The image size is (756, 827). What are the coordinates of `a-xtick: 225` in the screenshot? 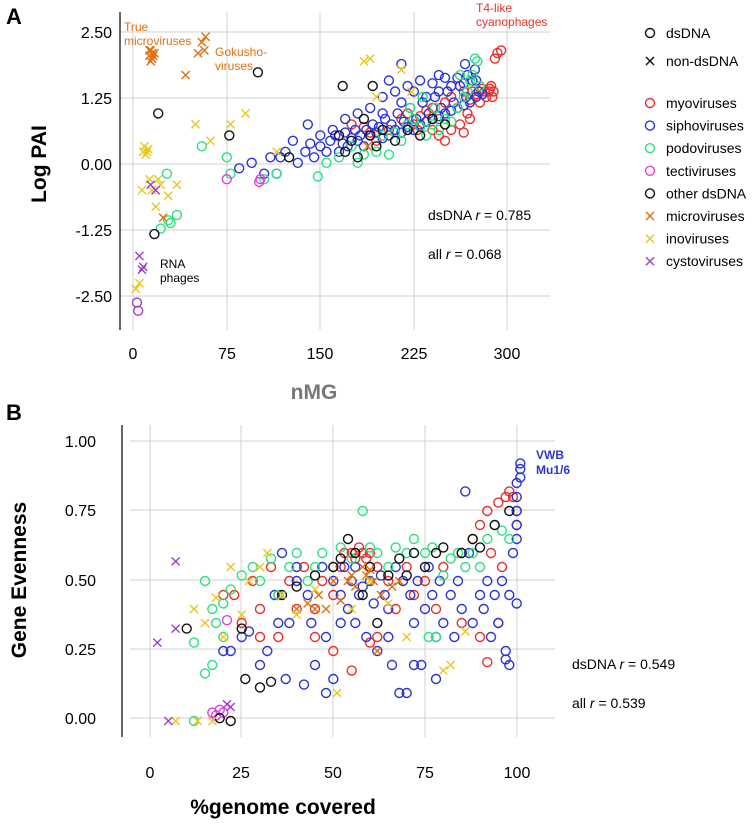 It's located at (414, 354).